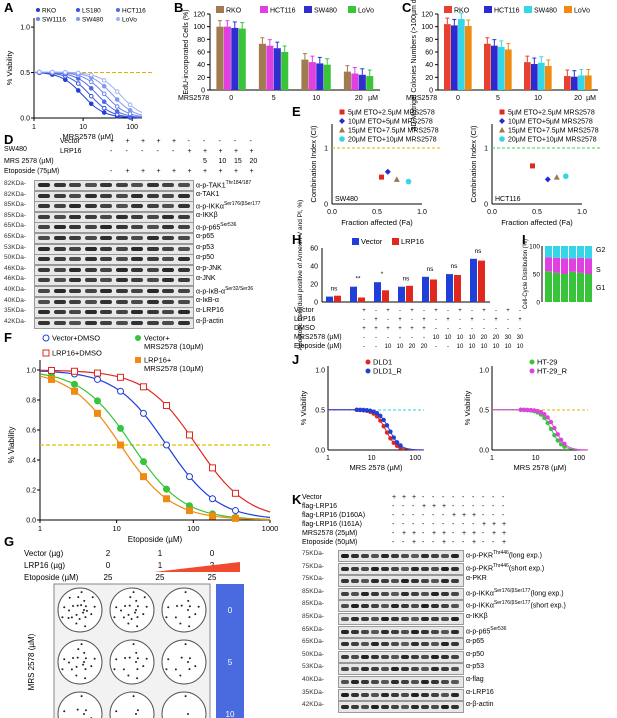  What do you see at coordinates (407, 7) in the screenshot?
I see `panel-c-label: C` at bounding box center [407, 7].